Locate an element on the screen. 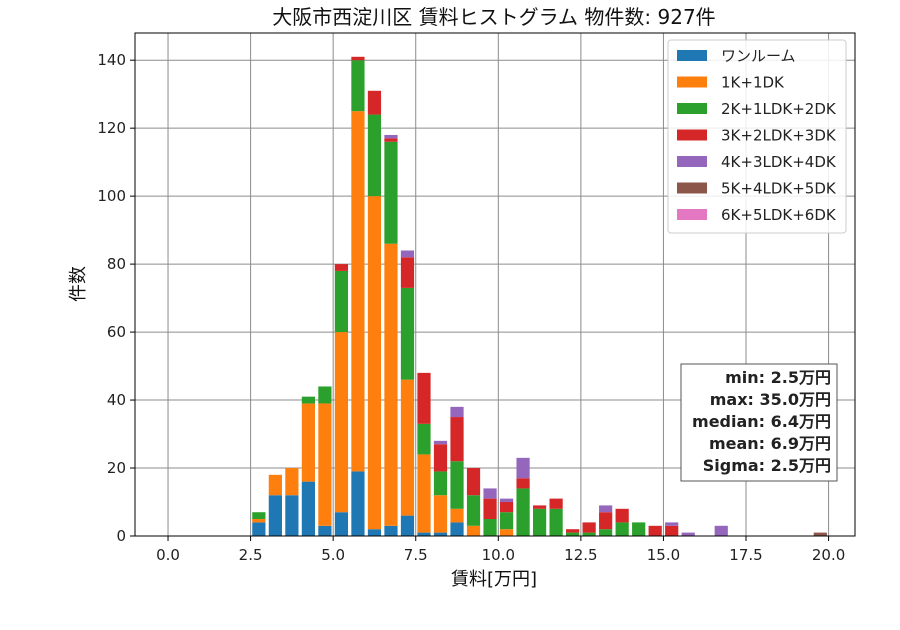  stats-line: median: 6.4万円 is located at coordinates (761, 421).